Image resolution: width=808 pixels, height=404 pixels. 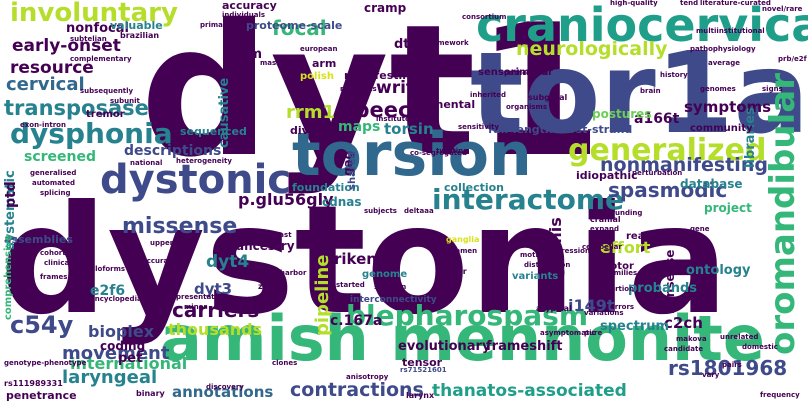 I want to click on word-craniocervical: craniocervical, so click(x=642, y=26).